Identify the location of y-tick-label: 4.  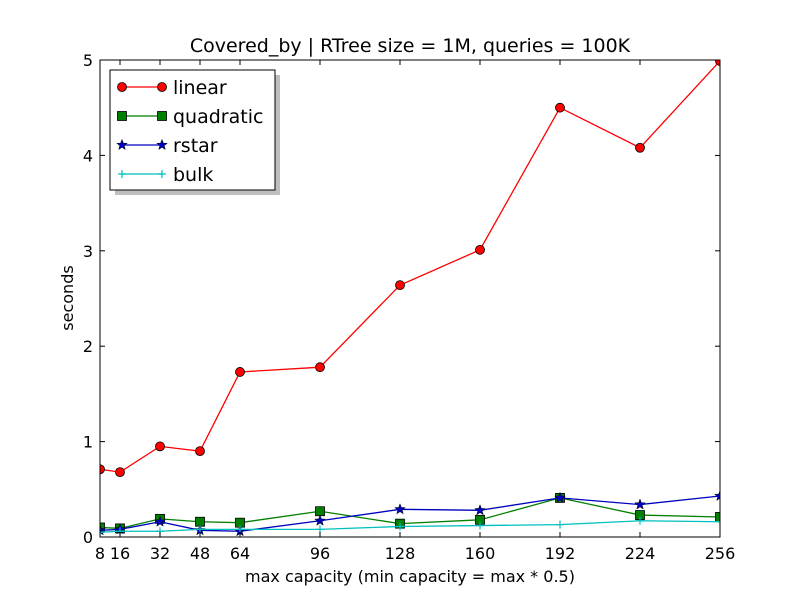
(88, 155).